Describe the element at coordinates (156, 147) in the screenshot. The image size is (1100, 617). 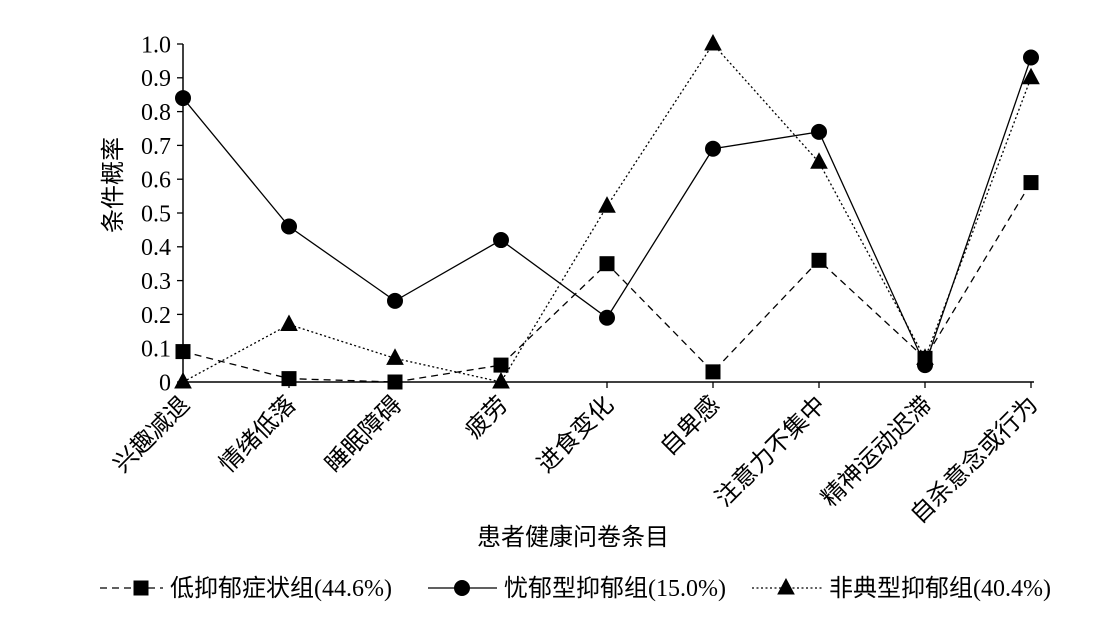
I see `y-tick-label-7: 0.7` at that location.